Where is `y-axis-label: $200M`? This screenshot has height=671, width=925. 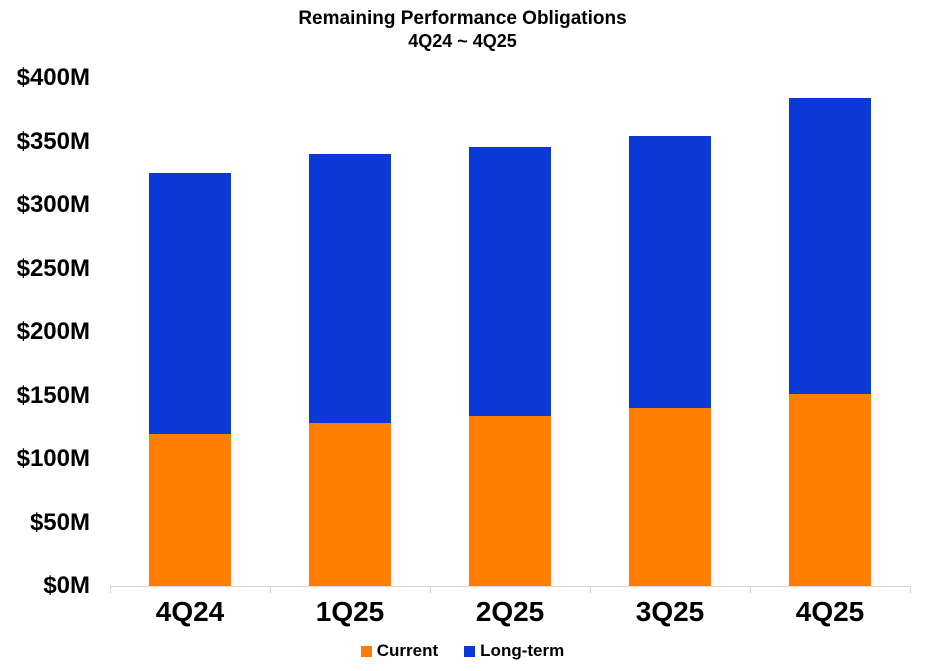
y-axis-label: $200M is located at coordinates (53, 331).